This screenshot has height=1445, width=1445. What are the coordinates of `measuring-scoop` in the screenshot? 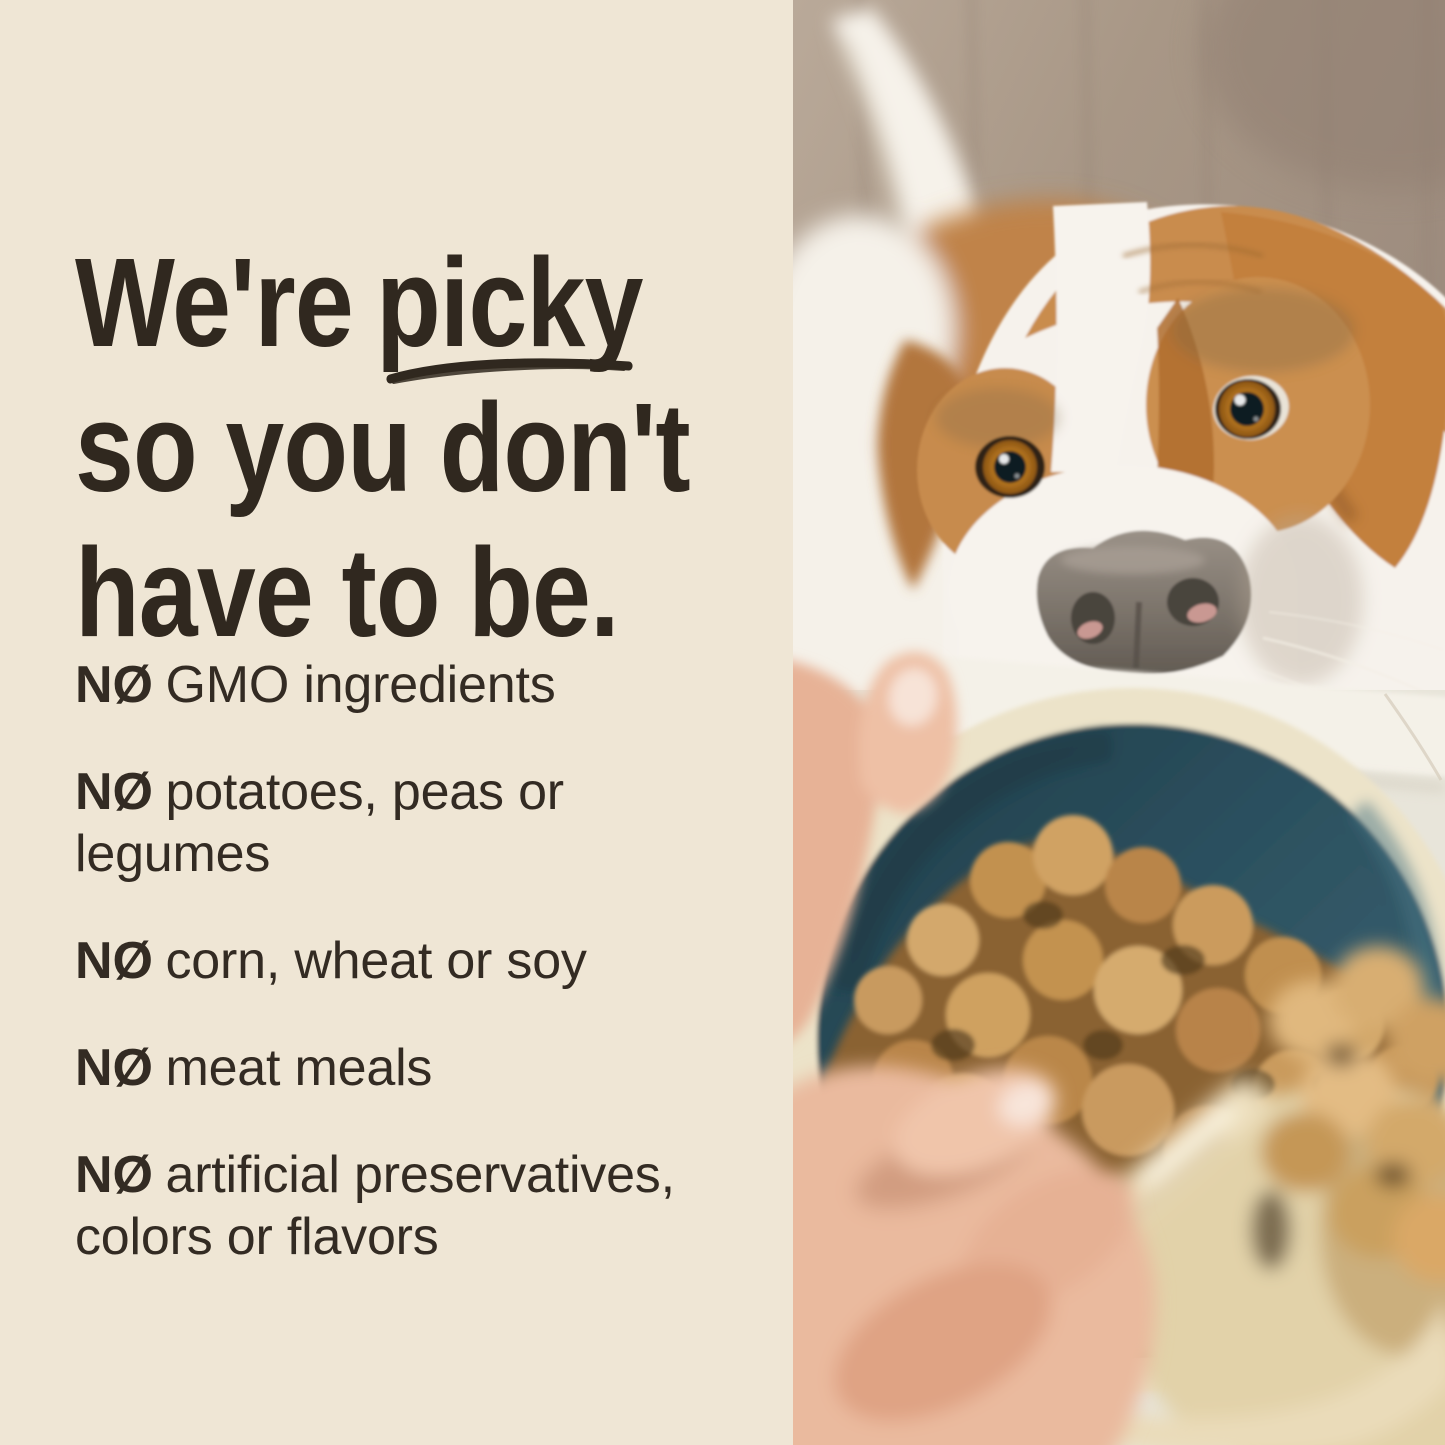 It's located at (1221, 1195).